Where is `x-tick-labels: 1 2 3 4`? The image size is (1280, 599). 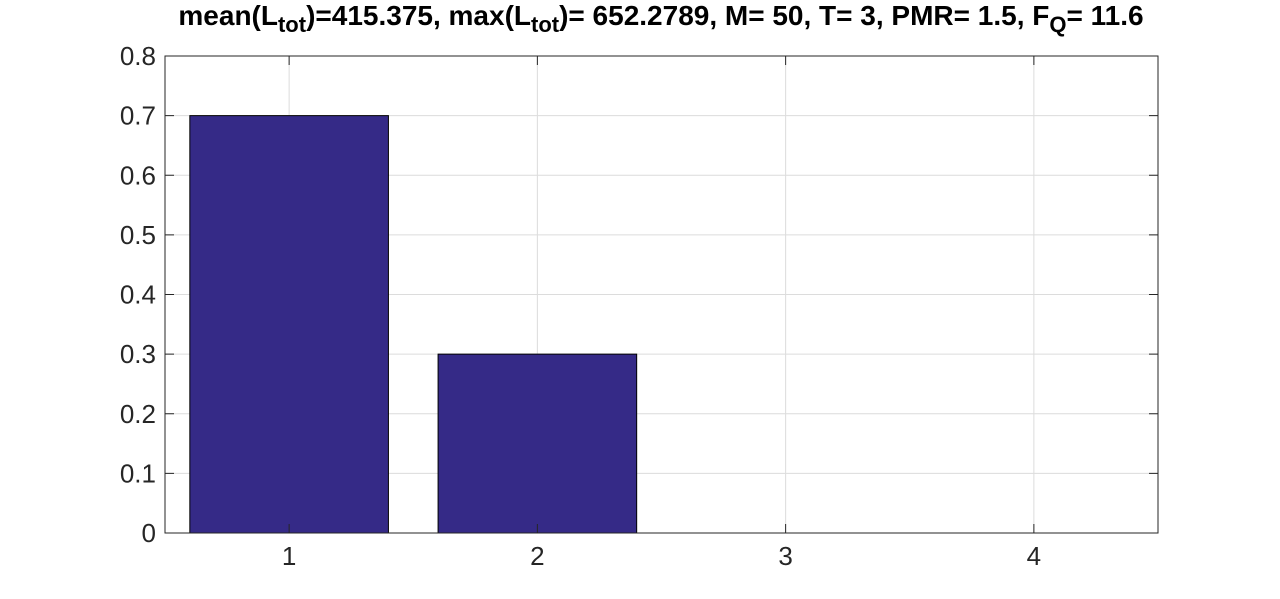 x-tick-labels: 1 2 3 4 is located at coordinates (661, 556).